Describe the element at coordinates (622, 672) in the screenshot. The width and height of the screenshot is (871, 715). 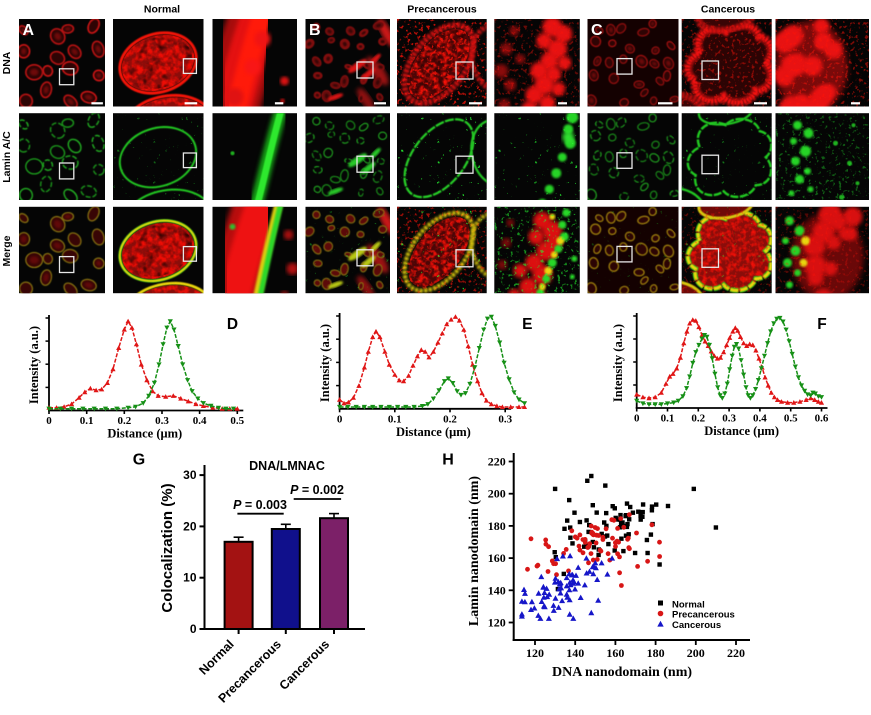
I see `svg-text: DNA nanodomain (nm)` at that location.